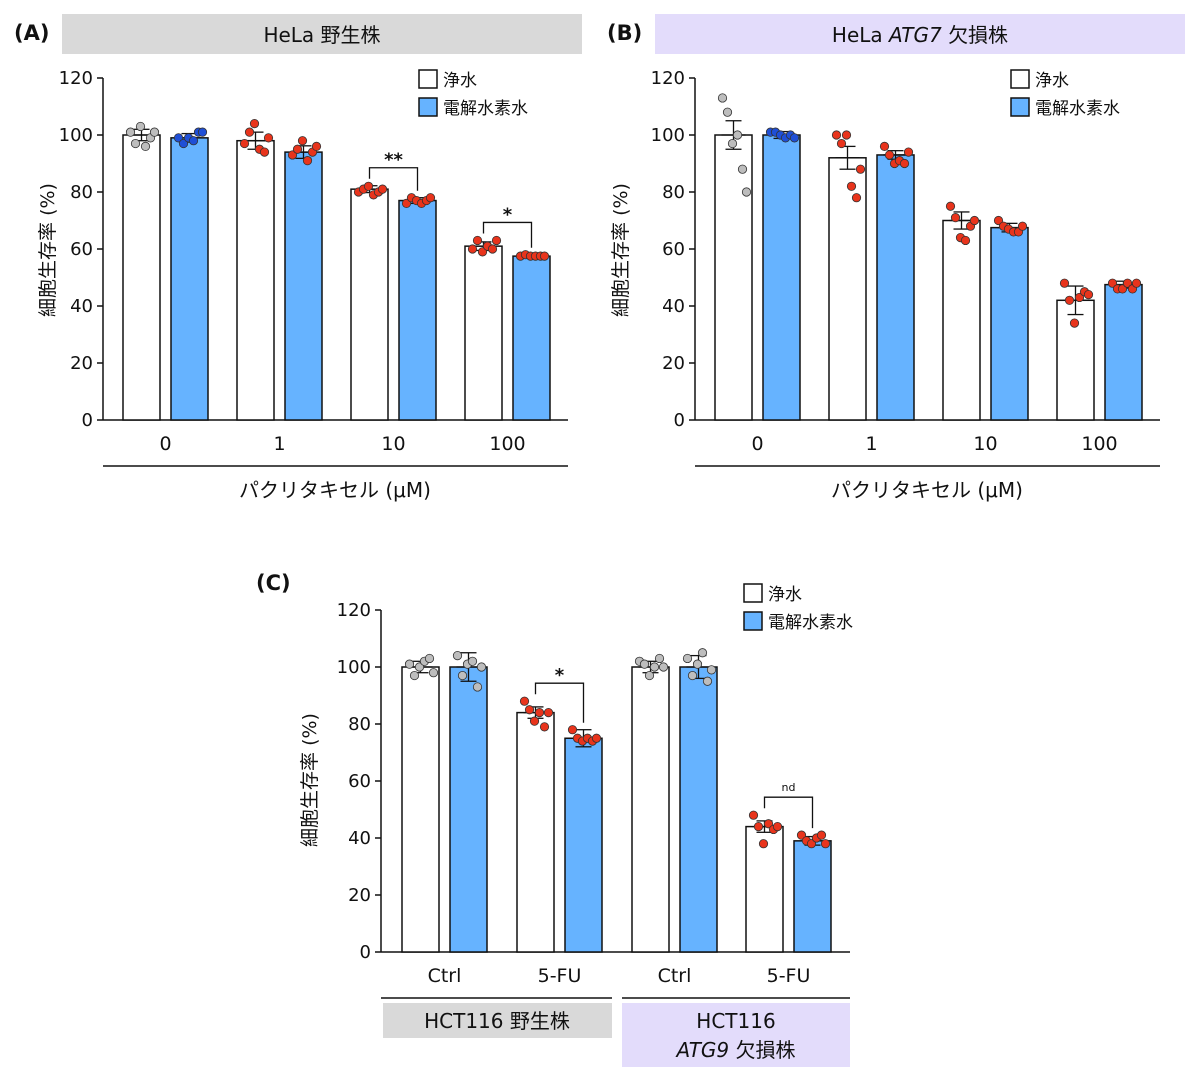  I want to click on significance-label: nd, so click(789, 787).